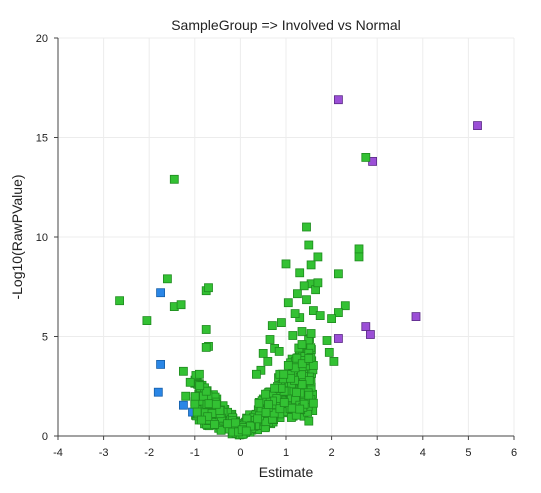 The image size is (541, 493). Describe the element at coordinates (195, 453) in the screenshot. I see `x-tick-label: -1` at that location.